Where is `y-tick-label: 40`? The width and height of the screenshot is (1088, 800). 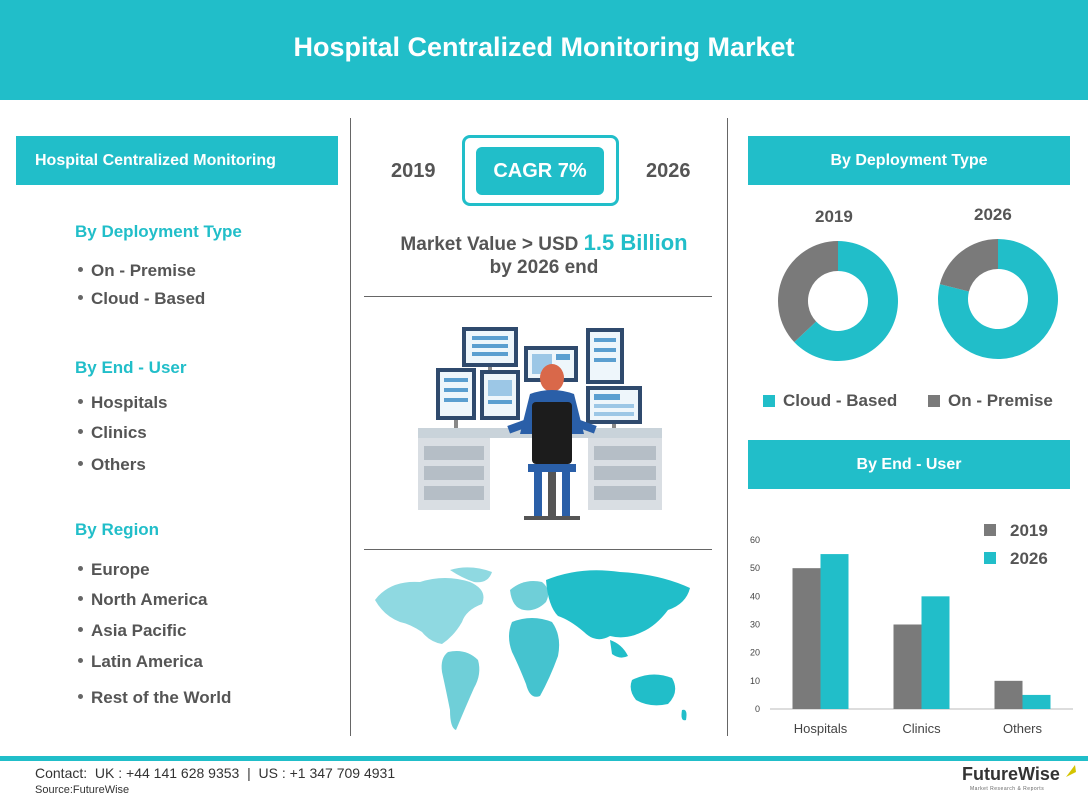 y-tick-label: 40 is located at coordinates (755, 596).